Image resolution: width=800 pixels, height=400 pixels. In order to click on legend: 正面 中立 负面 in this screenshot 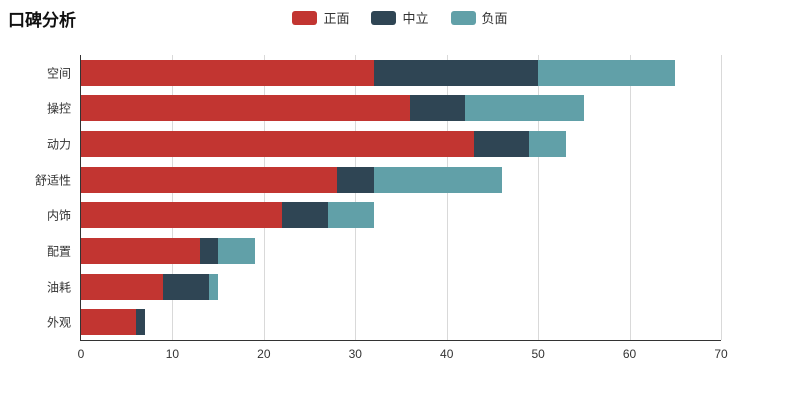, I will do `click(400, 17)`.